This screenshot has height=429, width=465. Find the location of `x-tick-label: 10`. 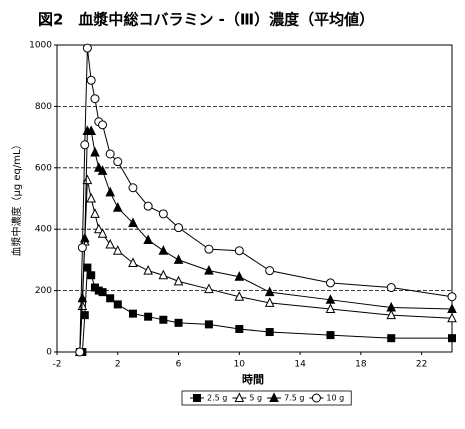

x-tick-label: 10 is located at coordinates (240, 365).